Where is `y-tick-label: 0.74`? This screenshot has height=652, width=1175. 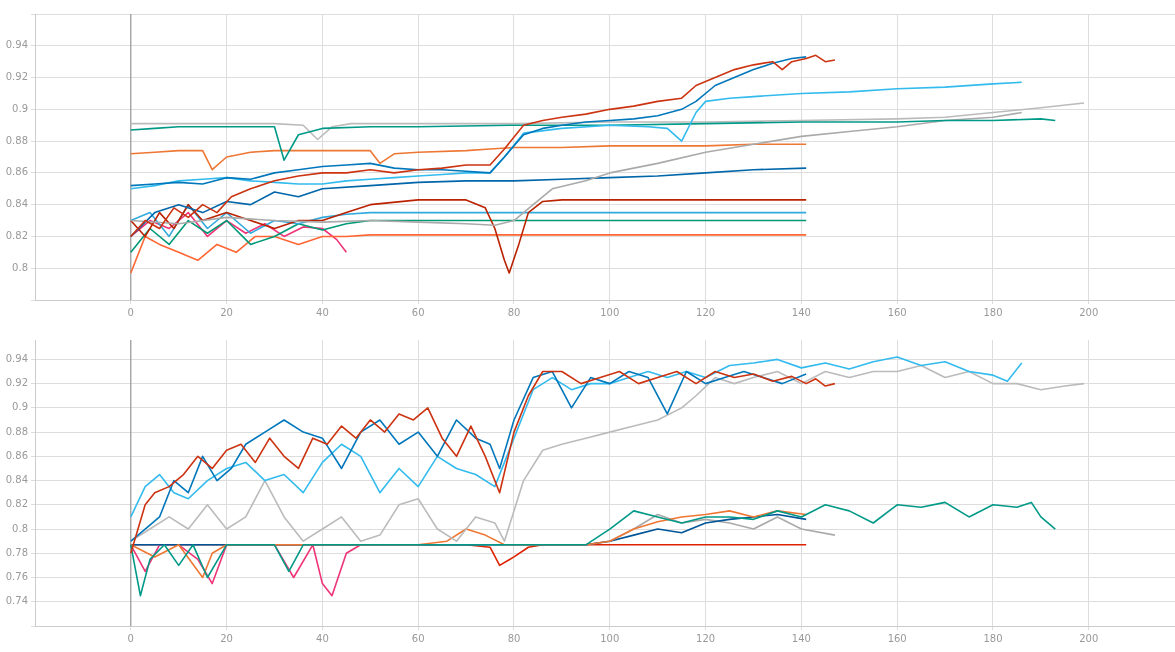
y-tick-label: 0.74 is located at coordinates (16, 601).